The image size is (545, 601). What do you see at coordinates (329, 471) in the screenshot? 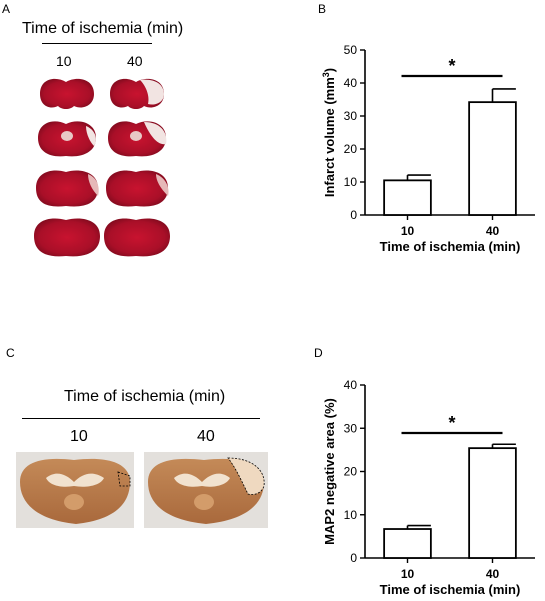
I see `y-axis-label: MAP2 negative area (%)` at bounding box center [329, 471].